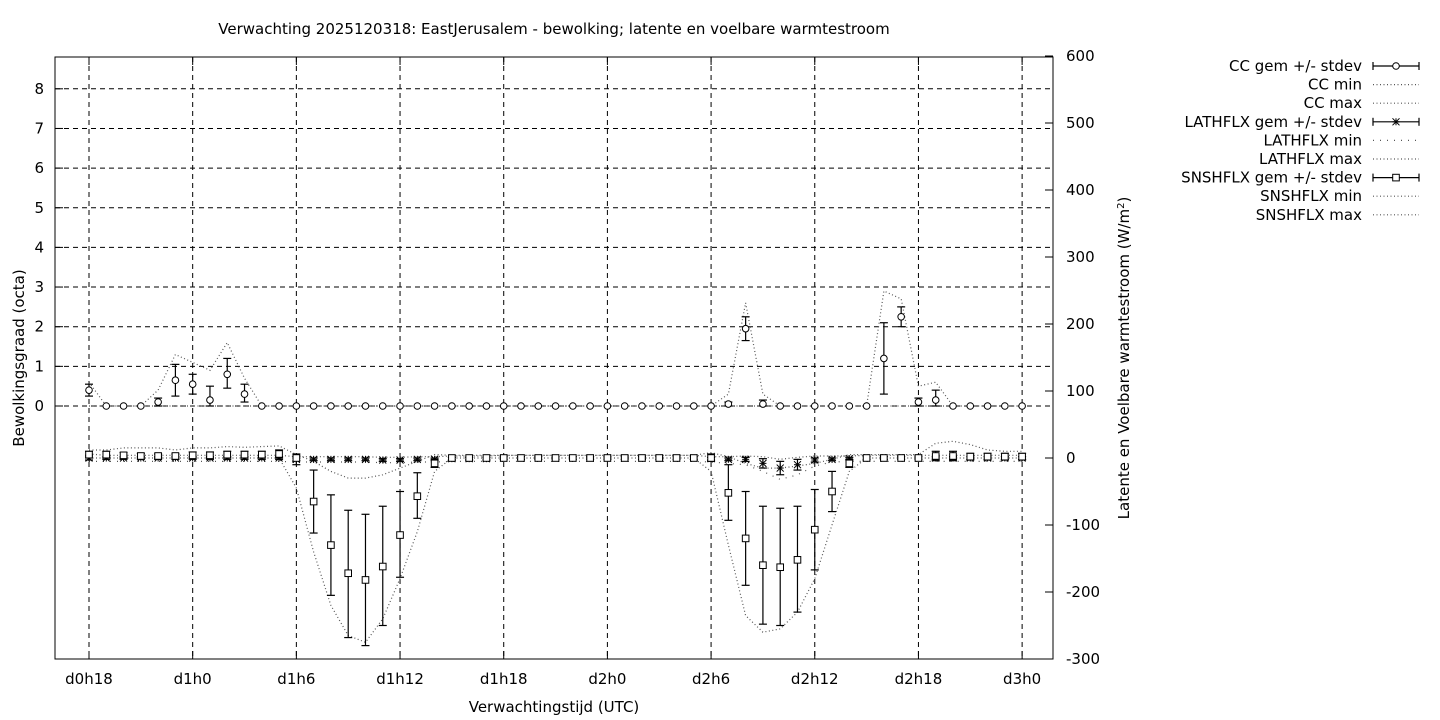 This screenshot has width=1440, height=720. Describe the element at coordinates (39, 89) in the screenshot. I see `y-tick-label: 8` at that location.